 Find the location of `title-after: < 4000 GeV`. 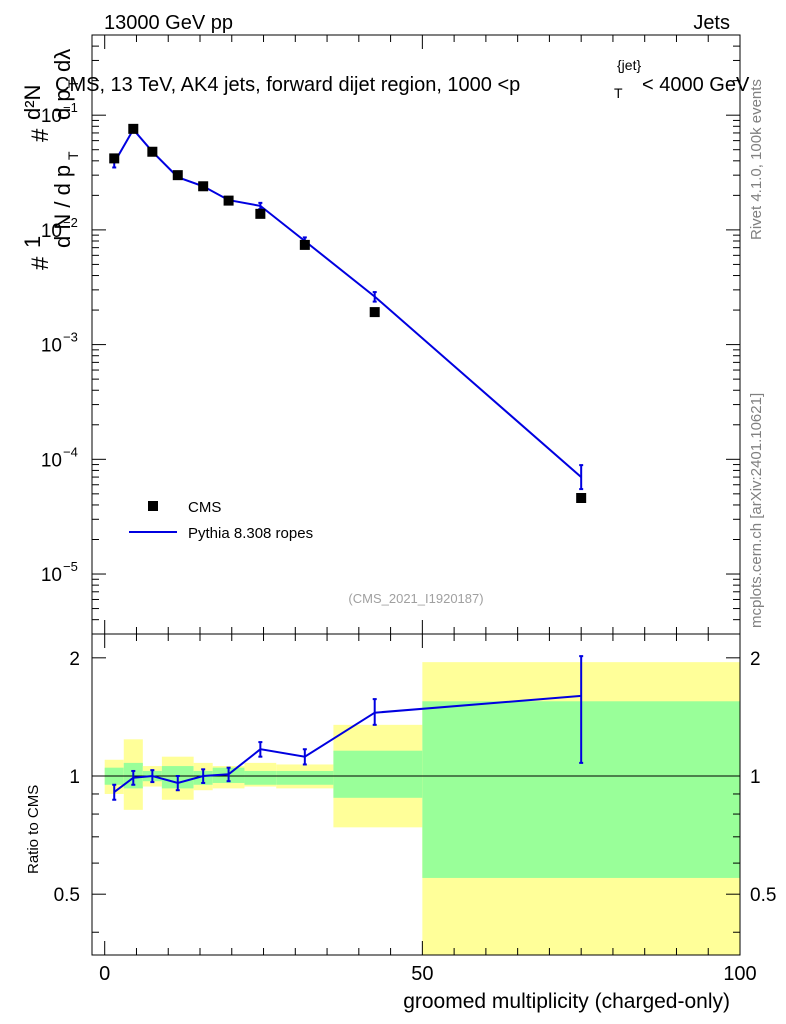

title-after: < 4000 GeV is located at coordinates (696, 85).